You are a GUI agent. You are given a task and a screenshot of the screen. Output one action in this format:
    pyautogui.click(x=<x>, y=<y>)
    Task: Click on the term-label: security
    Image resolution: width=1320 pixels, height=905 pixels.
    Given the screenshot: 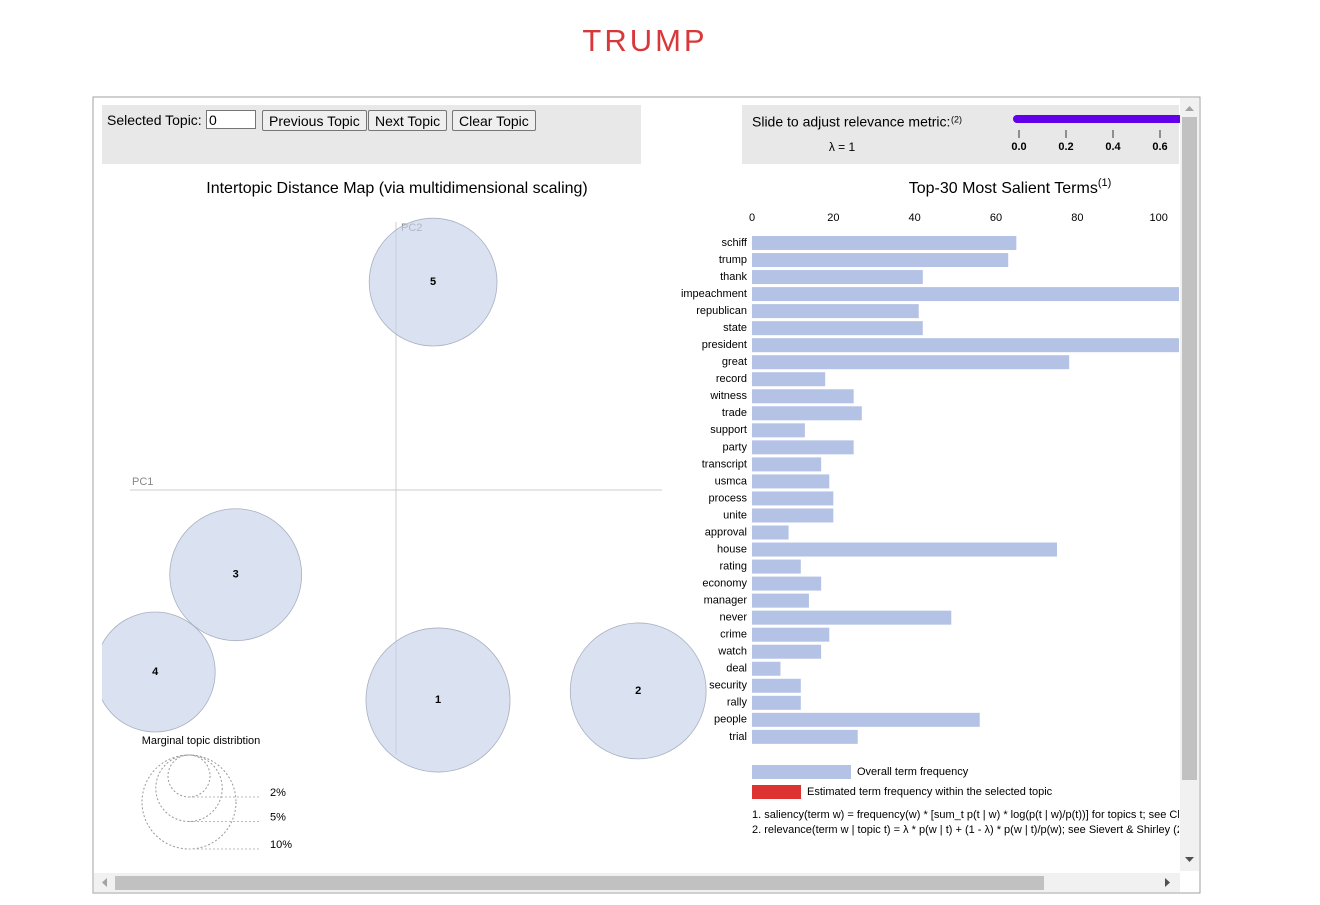 What is the action you would take?
    pyautogui.click(x=728, y=686)
    